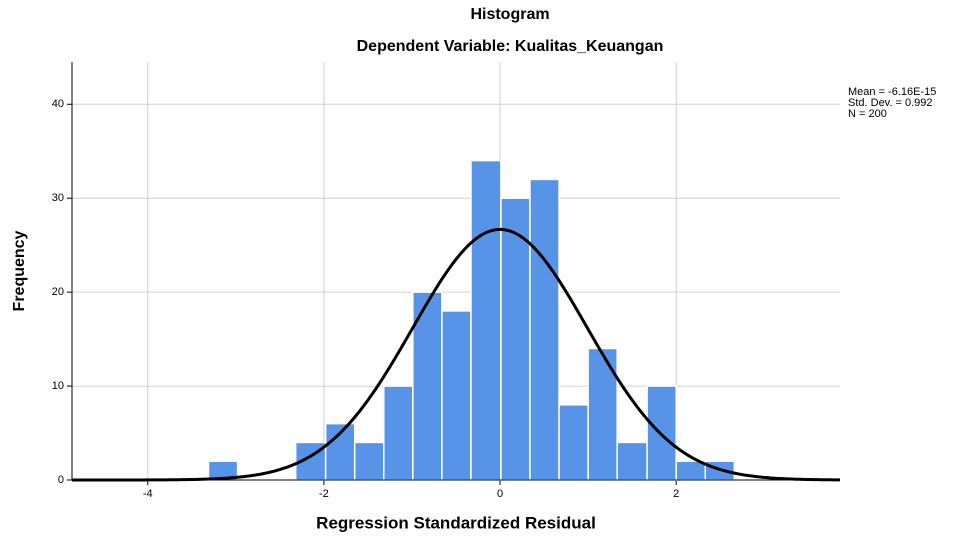  What do you see at coordinates (867, 114) in the screenshot?
I see `stats-label: N = 200` at bounding box center [867, 114].